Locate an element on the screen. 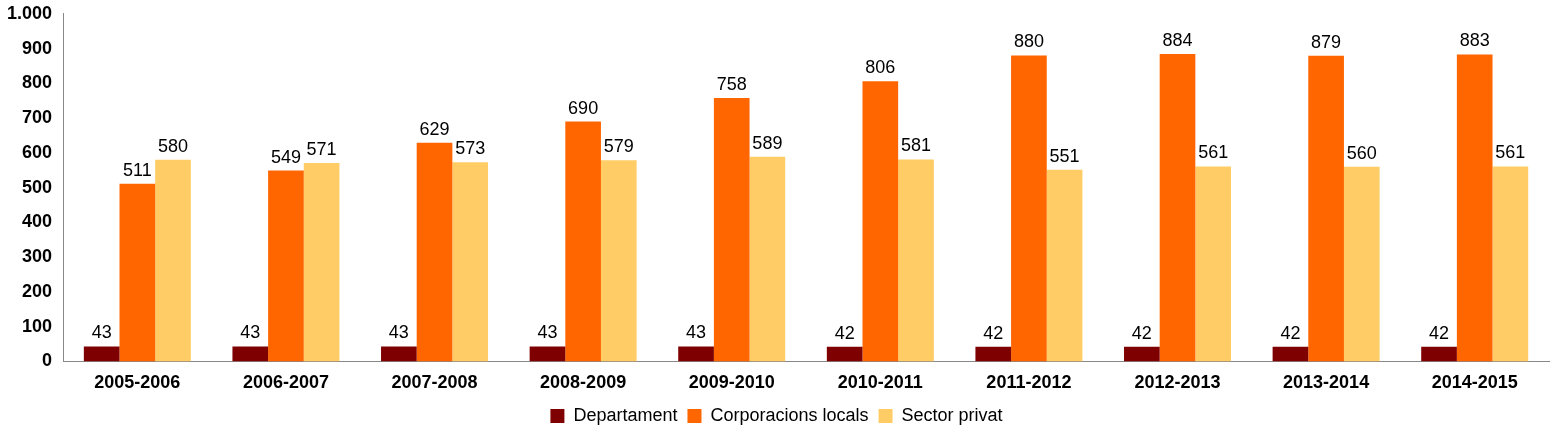  y-tick-label: 300 is located at coordinates (37, 256).